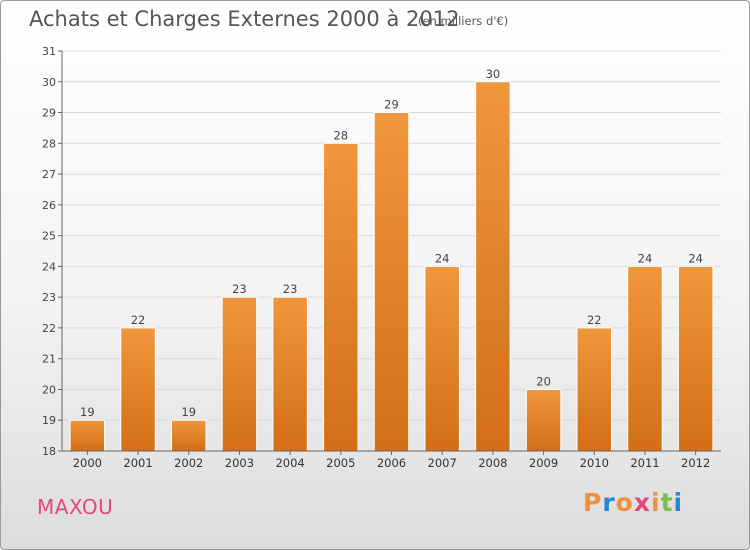 The width and height of the screenshot is (750, 550). I want to click on chart-title: Achats et Charges Externes 2000 à 2012, so click(244, 19).